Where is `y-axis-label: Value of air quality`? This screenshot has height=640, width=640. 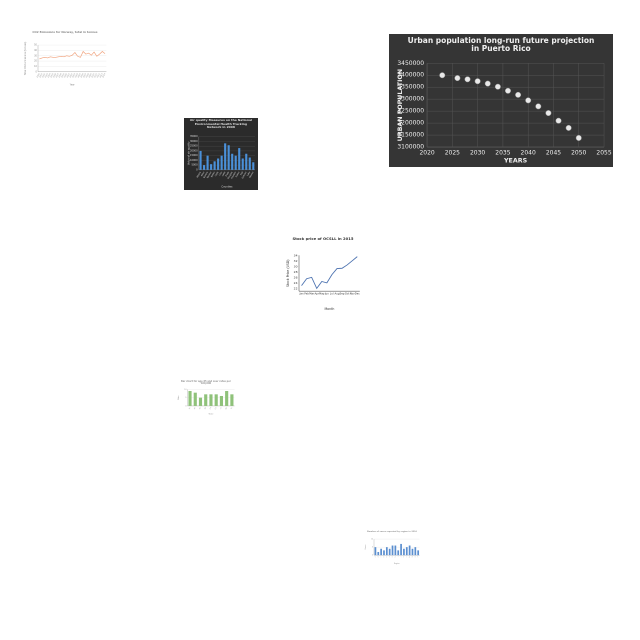 y-axis-label: Value of air quality is located at coordinates (188, 153).